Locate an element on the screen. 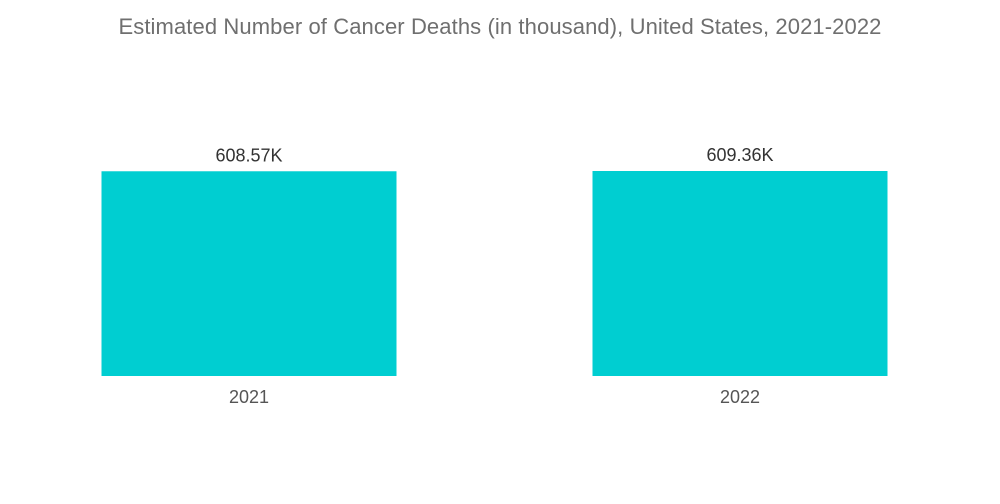 The width and height of the screenshot is (1000, 504). x-tick-label-2022: 2022 is located at coordinates (740, 397).